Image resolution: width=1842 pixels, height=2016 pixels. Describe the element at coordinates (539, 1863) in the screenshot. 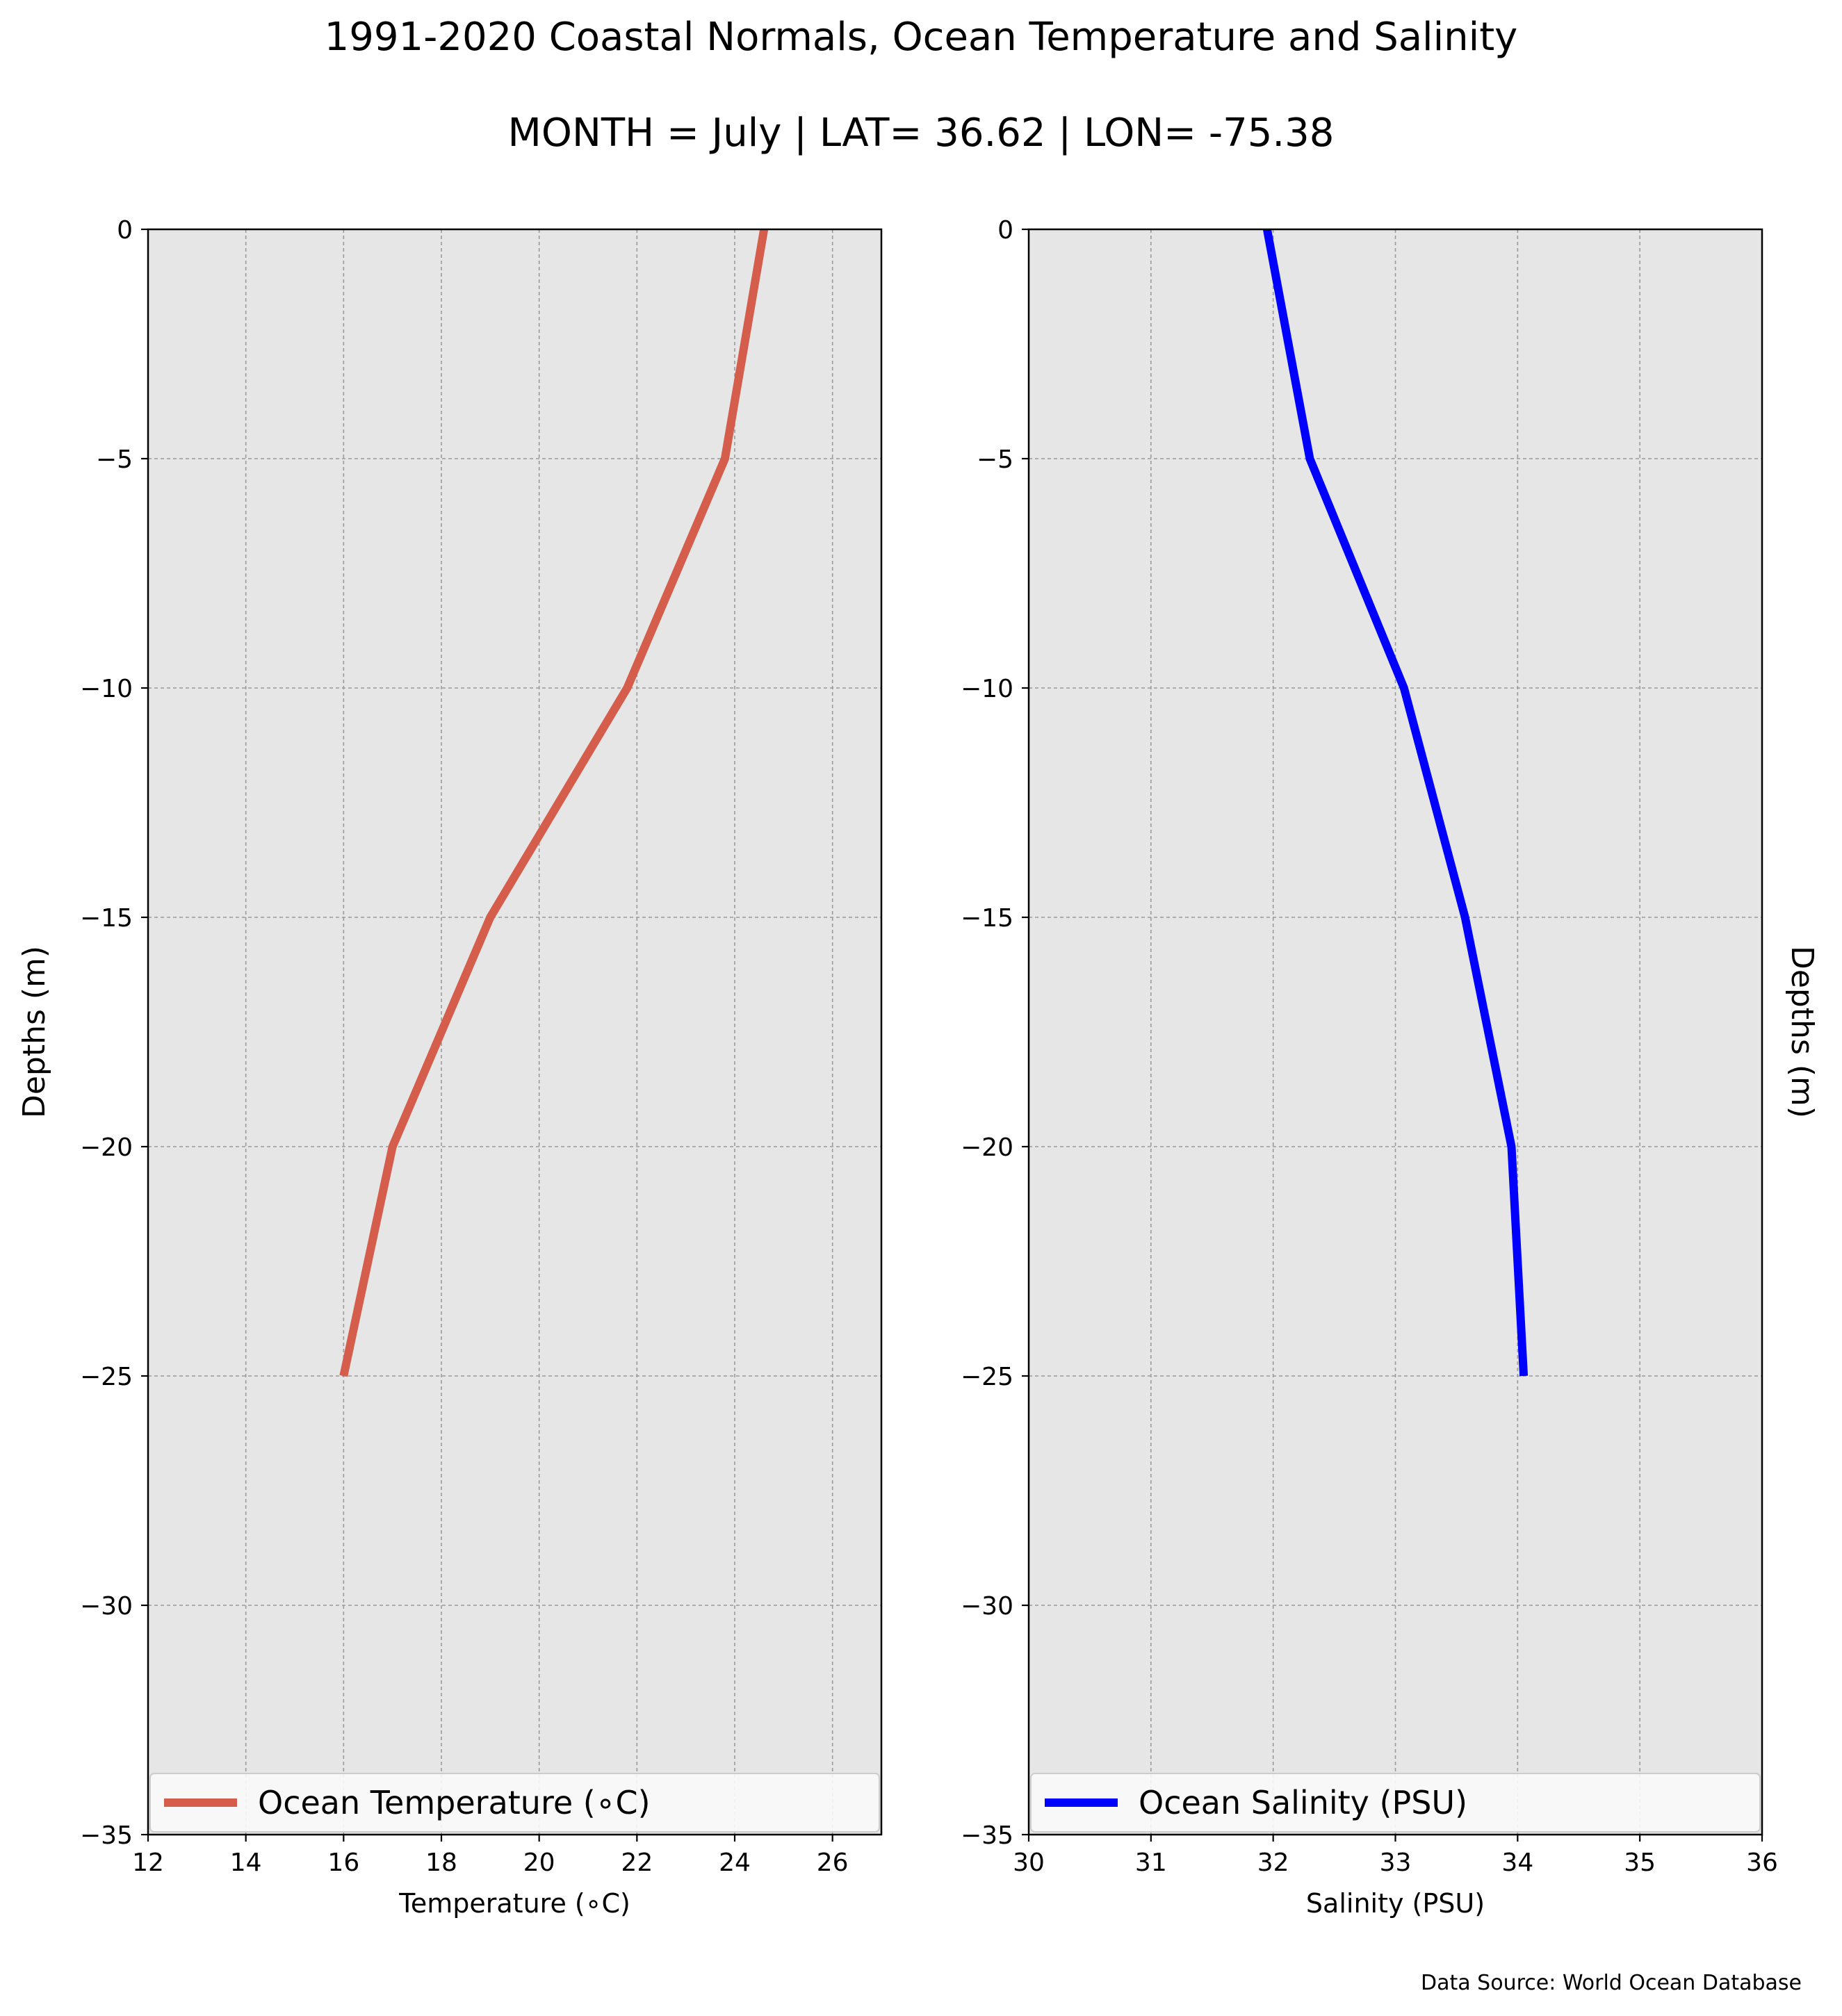

I see `temperature-x-tick-label: 20` at that location.